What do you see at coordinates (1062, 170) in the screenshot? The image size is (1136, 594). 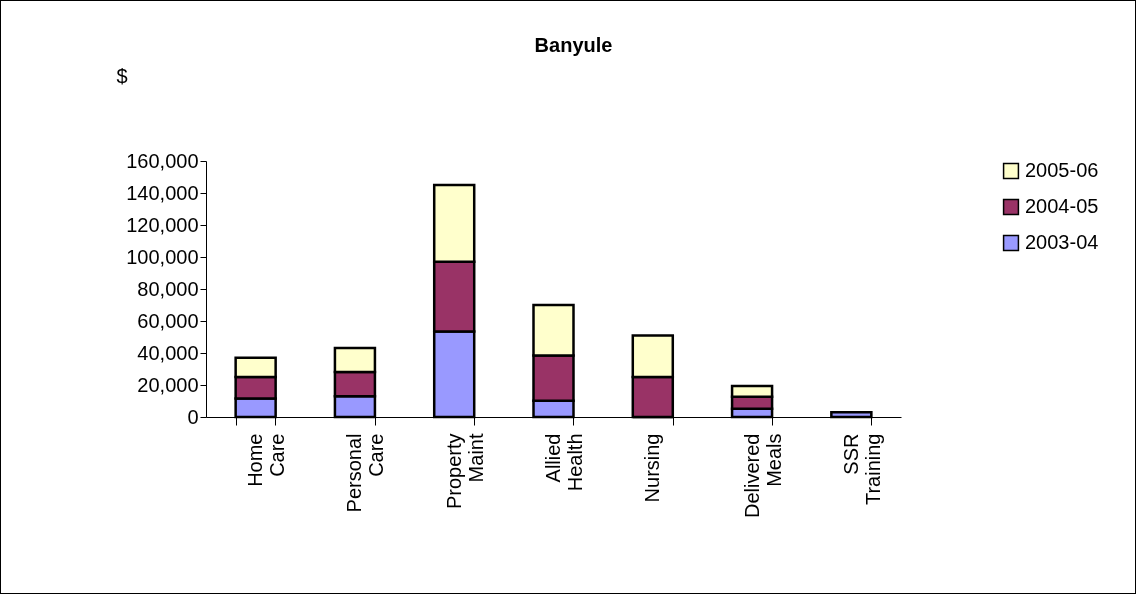 I see `legend-label: 2005-06` at bounding box center [1062, 170].